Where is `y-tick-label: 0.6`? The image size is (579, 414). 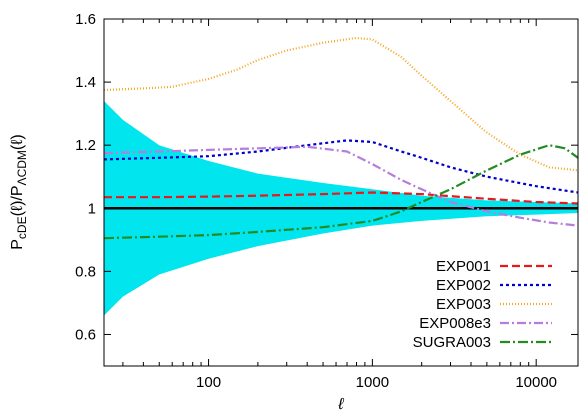 y-tick-label: 0.6 is located at coordinates (85, 334).